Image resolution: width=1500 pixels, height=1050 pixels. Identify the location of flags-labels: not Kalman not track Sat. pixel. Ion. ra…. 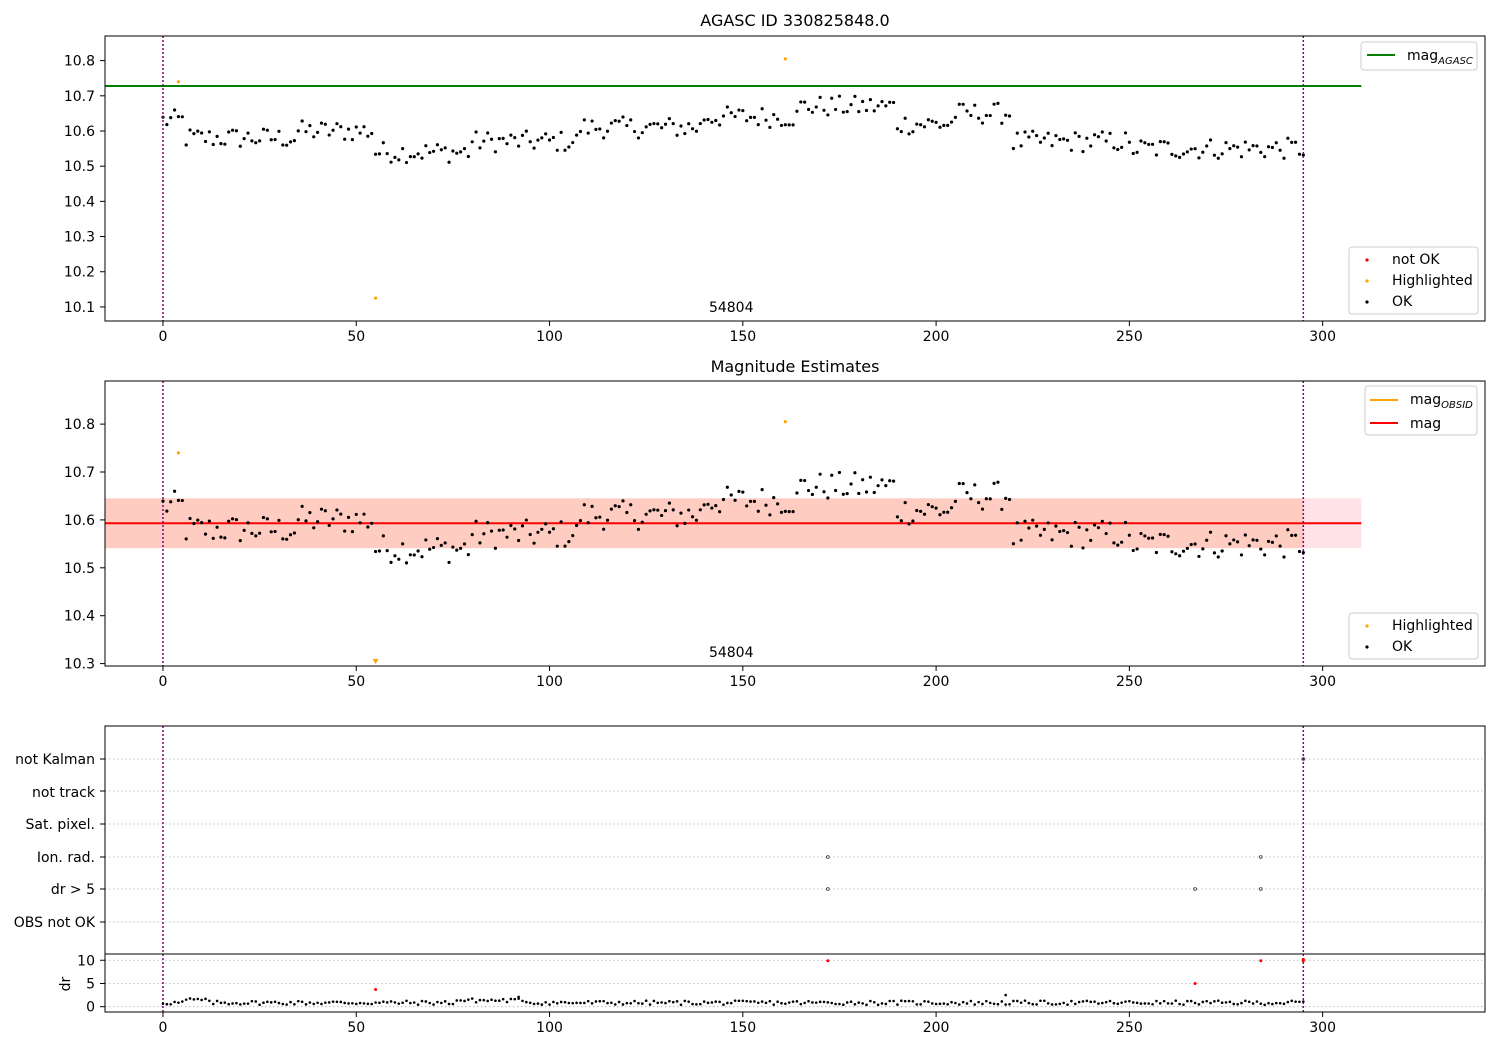
(55, 841).